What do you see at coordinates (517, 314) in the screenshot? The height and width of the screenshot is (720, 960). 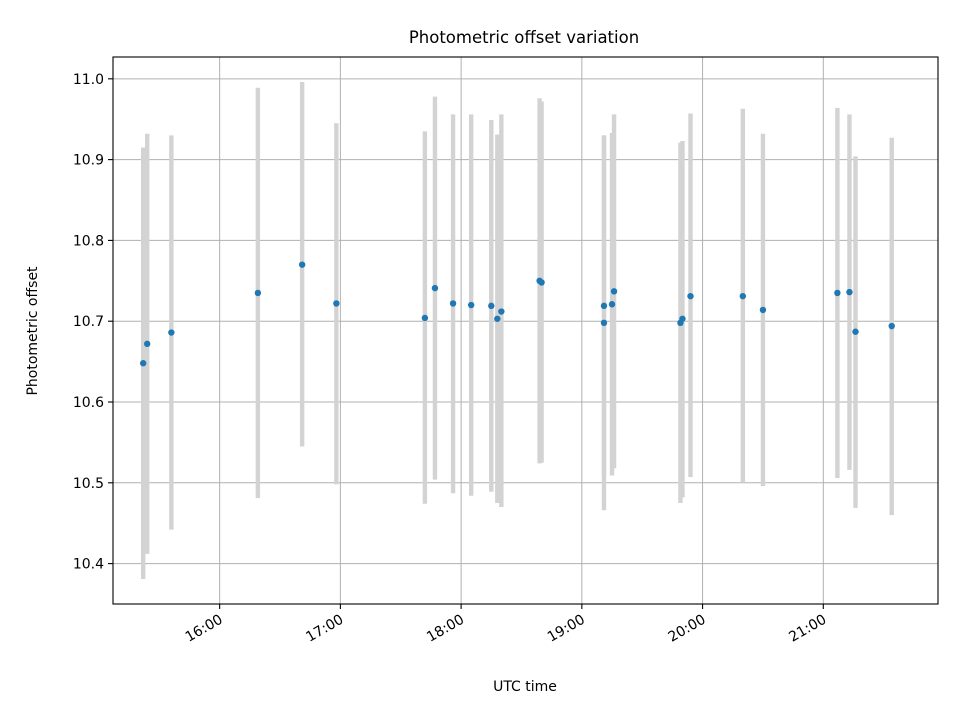 I see `point-layer` at bounding box center [517, 314].